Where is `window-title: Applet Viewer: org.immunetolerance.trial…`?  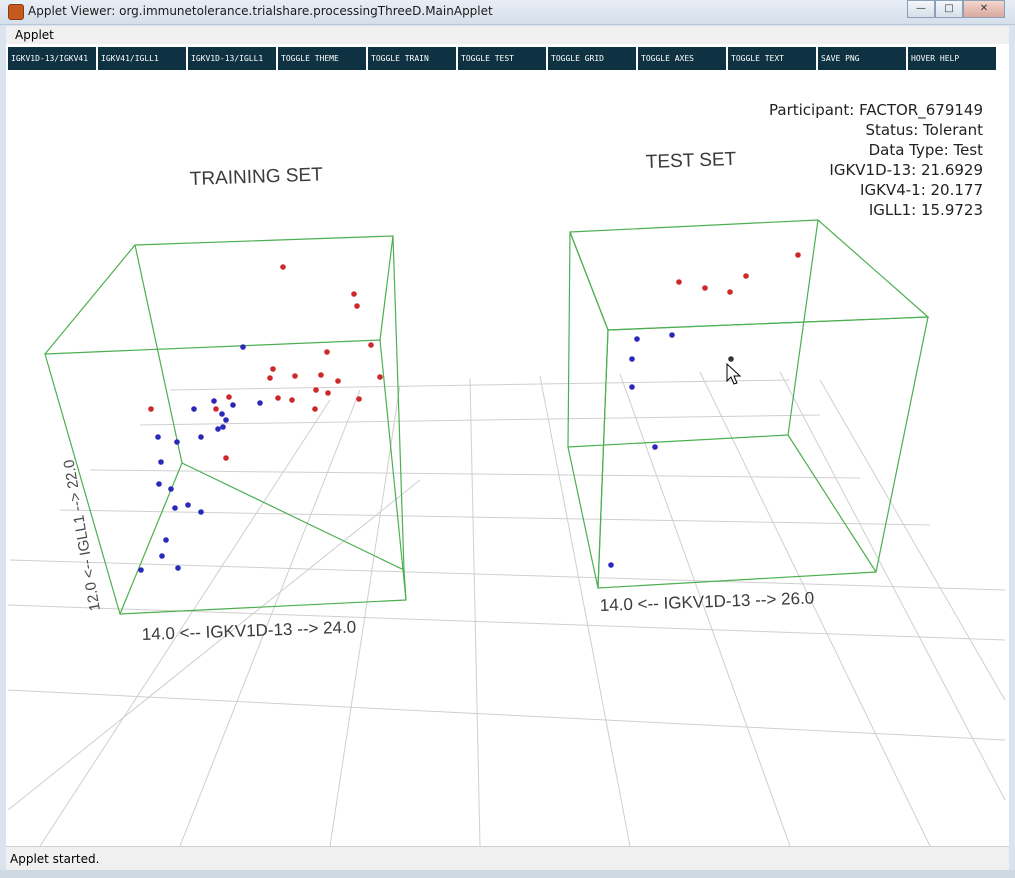
window-title: Applet Viewer: org.immunetolerance.trial… is located at coordinates (260, 11).